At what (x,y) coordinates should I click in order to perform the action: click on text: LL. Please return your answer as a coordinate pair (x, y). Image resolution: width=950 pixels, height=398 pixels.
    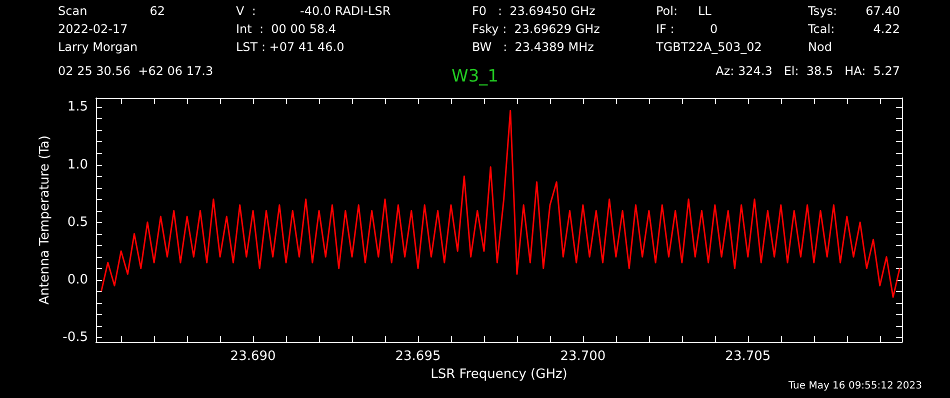
    Looking at the image, I should click on (705, 11).